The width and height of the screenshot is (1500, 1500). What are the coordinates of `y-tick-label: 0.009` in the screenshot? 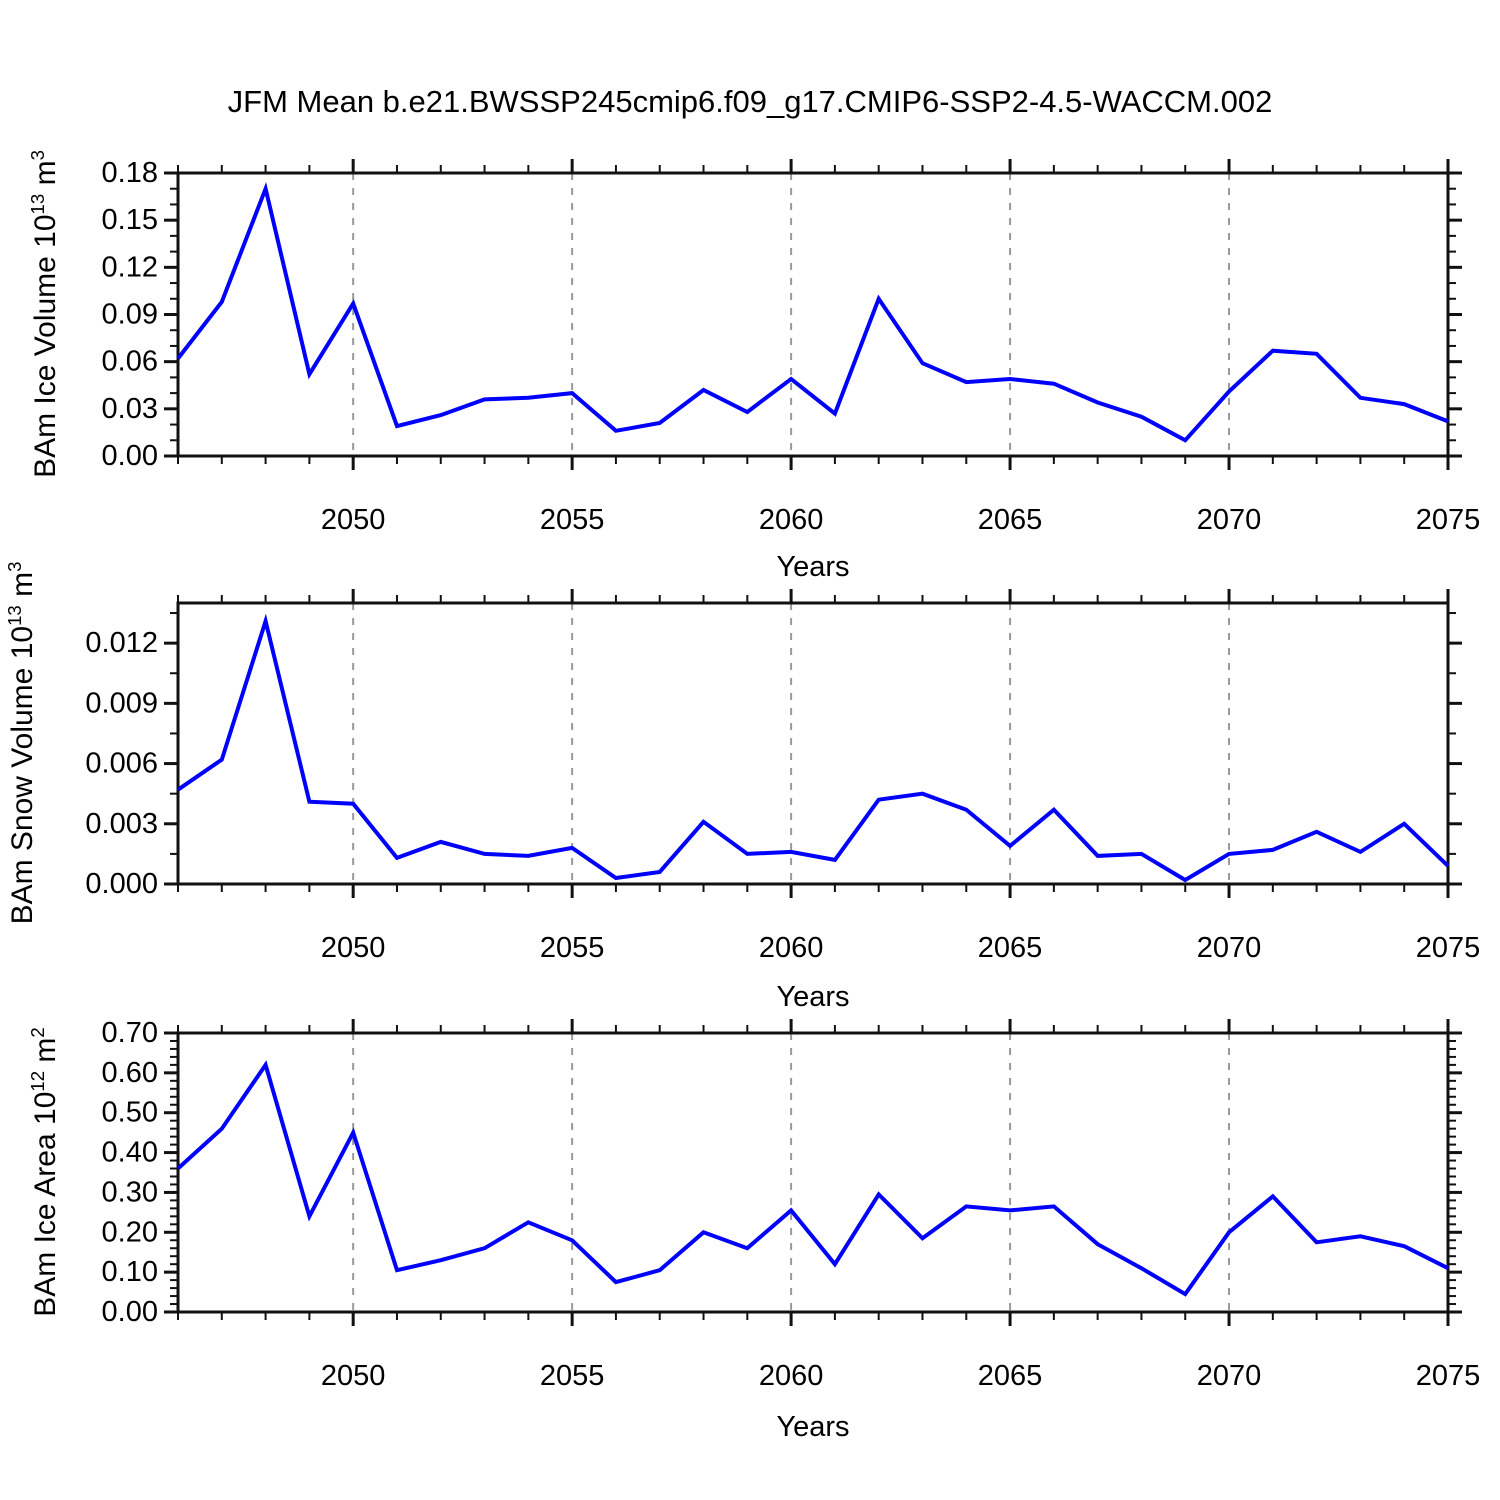 It's located at (121, 703).